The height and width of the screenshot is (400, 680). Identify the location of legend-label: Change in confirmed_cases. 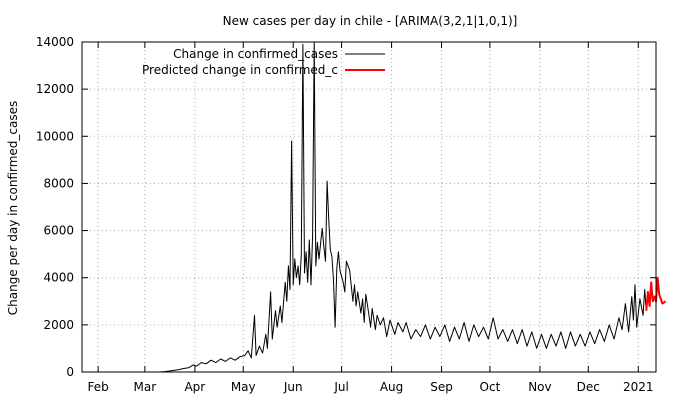
(255, 54).